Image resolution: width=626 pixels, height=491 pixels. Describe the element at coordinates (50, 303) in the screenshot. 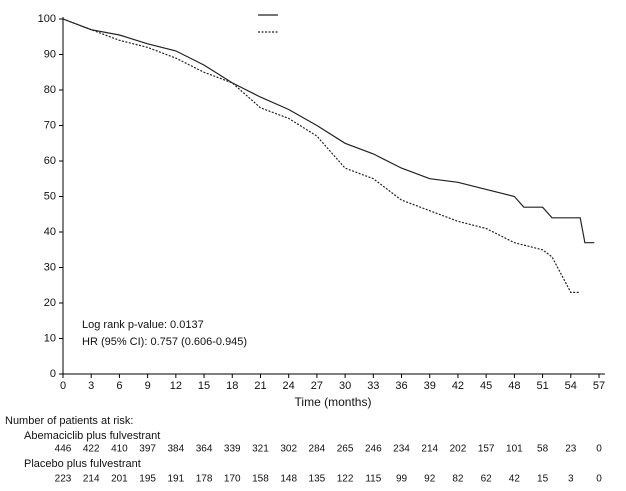

I see `y-tick-label: 20` at that location.